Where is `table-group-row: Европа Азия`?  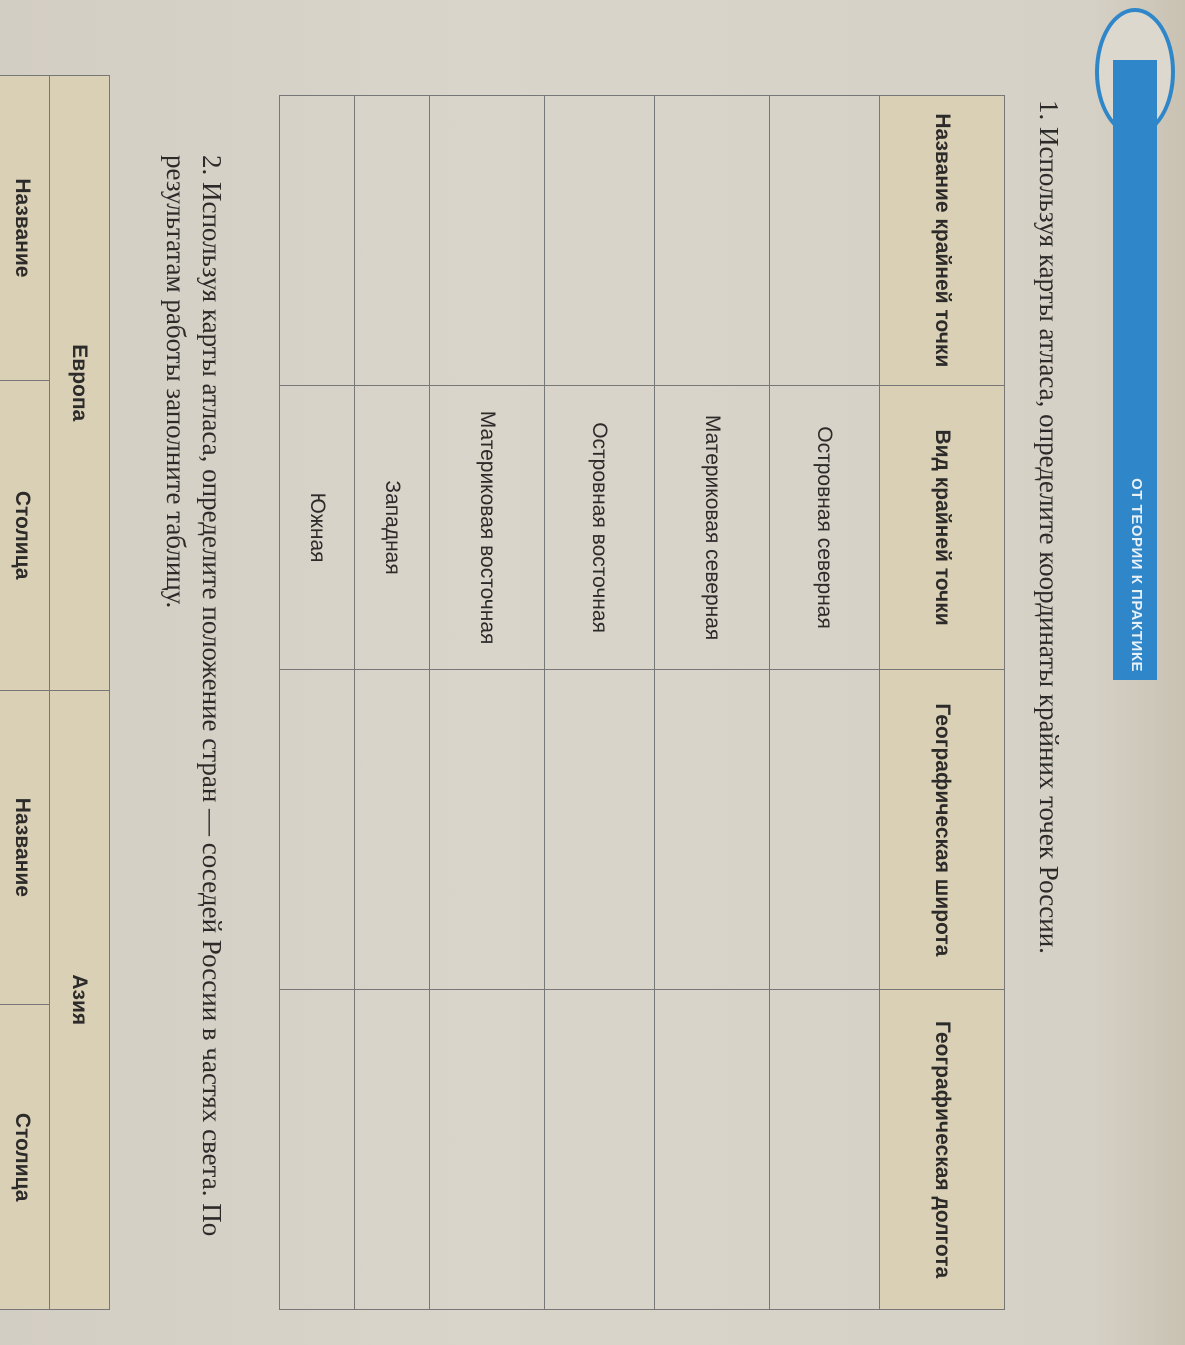 table-group-row: Европа Азия is located at coordinates (79, 692).